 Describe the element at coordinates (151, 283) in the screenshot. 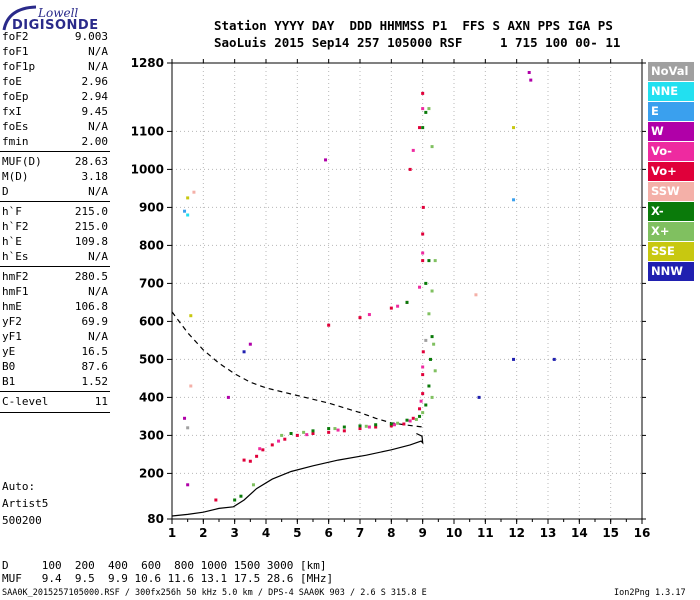

I see `y-tick-label: 700` at that location.